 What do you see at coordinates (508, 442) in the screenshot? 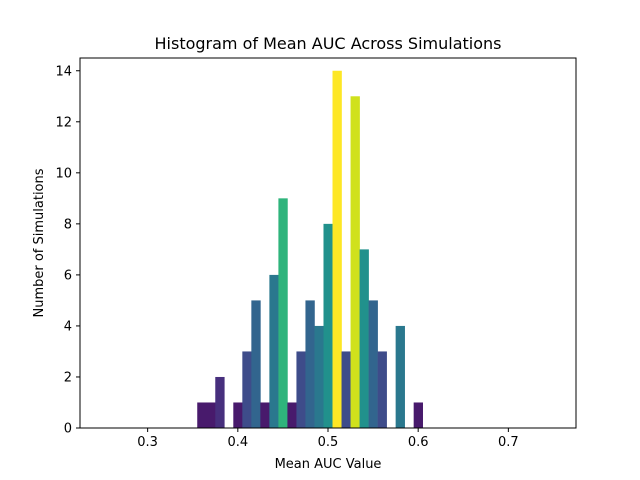
I see `x-tick-label: 0.7` at bounding box center [508, 442].